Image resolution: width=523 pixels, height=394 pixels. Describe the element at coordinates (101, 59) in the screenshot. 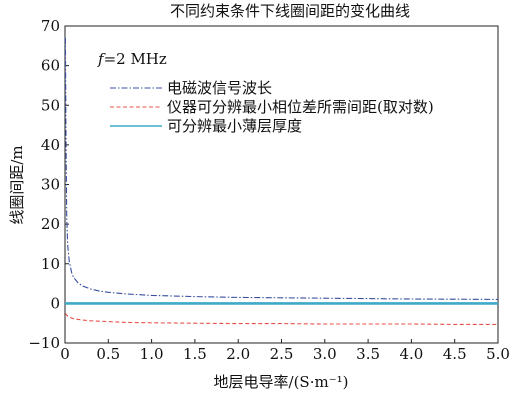

I see `annotation-frequency-symbol: f` at that location.